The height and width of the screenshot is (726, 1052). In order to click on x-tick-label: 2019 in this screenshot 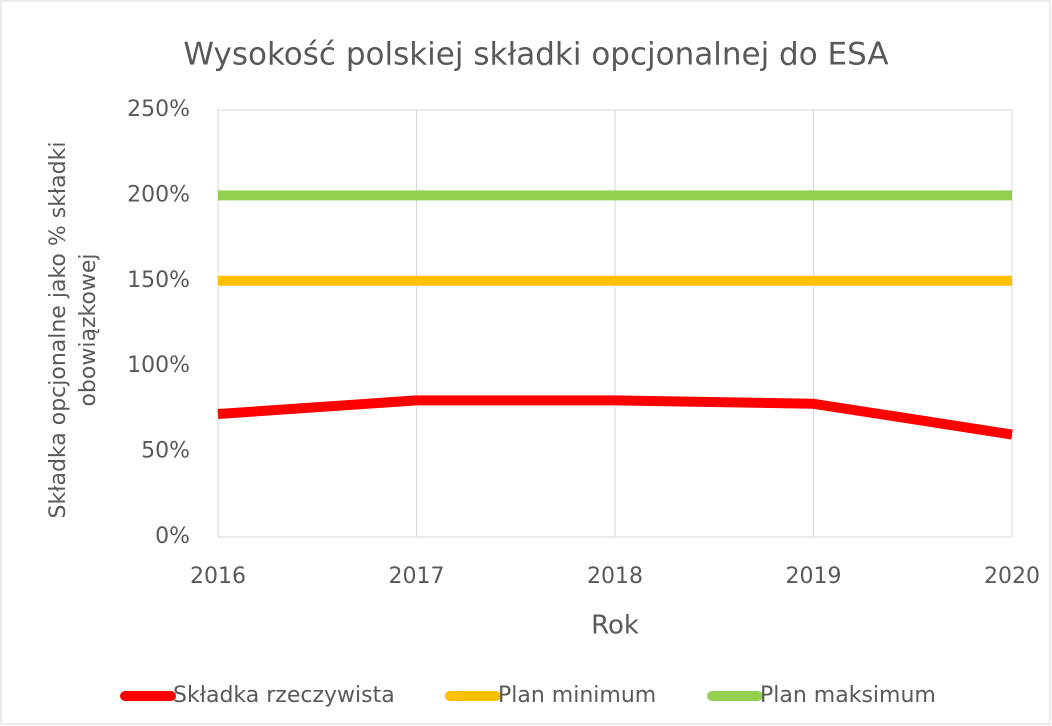, I will do `click(814, 576)`.